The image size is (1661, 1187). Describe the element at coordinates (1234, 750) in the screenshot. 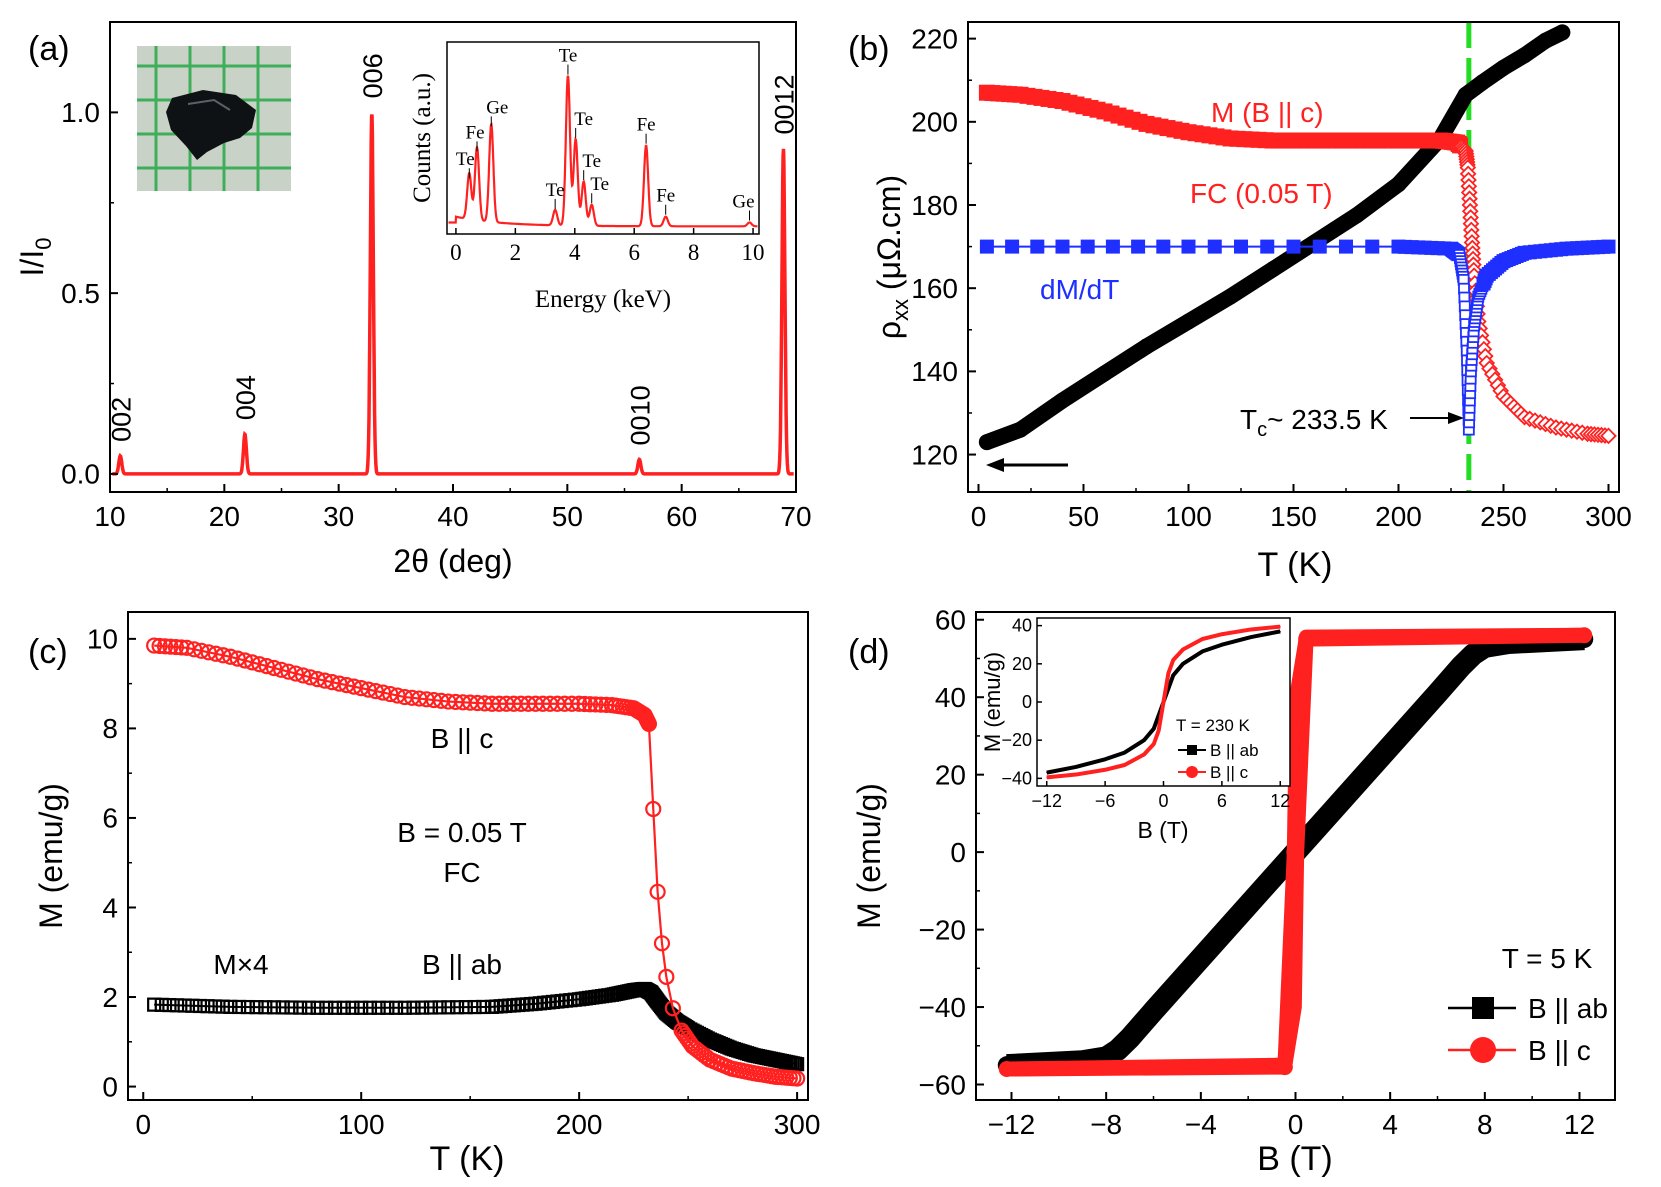

I see `panel-d-inset-legend-ab-label: B || ab` at that location.